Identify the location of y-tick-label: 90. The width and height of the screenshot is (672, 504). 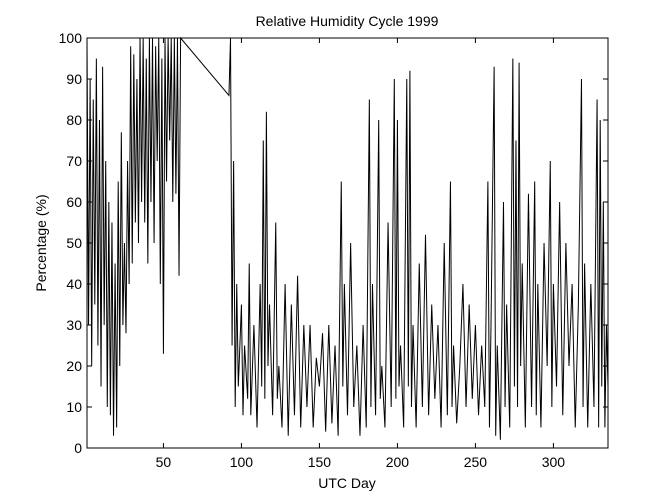
(74, 79).